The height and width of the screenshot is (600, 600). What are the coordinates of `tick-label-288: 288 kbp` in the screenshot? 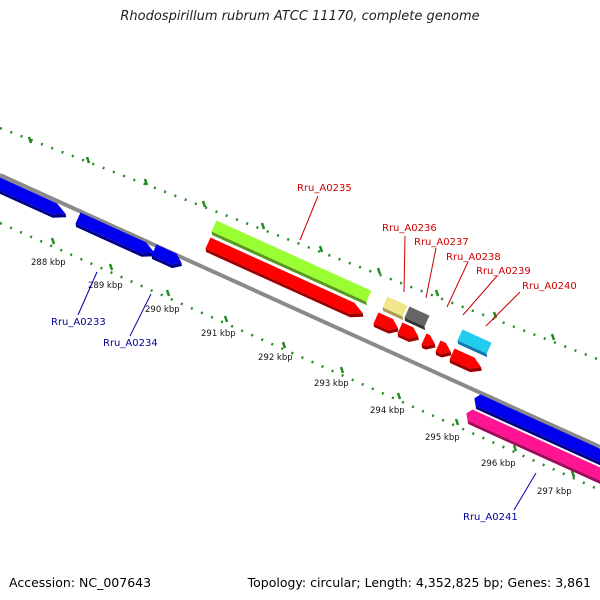 It's located at (48, 263).